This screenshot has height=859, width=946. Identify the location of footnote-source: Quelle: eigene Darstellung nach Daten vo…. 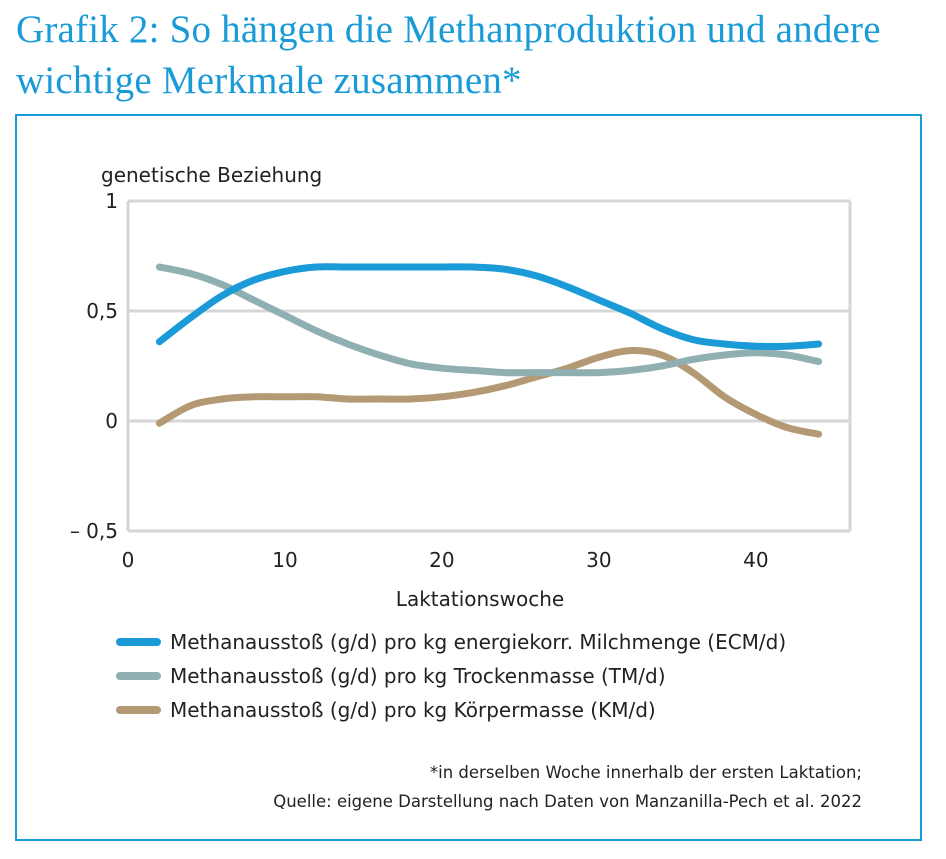
(567, 801).